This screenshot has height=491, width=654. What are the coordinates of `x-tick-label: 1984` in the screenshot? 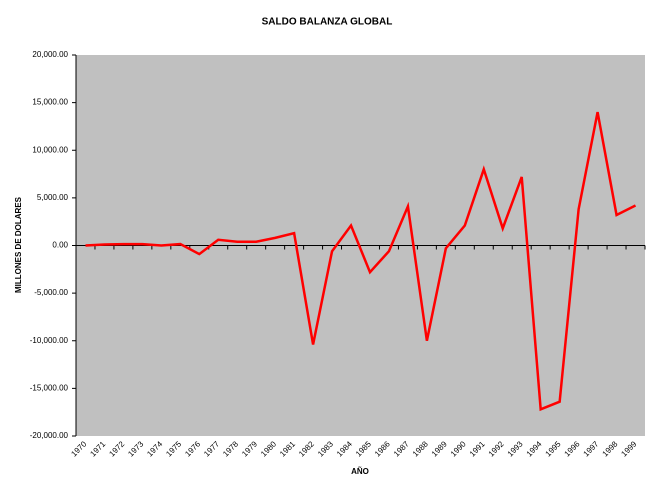 It's located at (344, 448).